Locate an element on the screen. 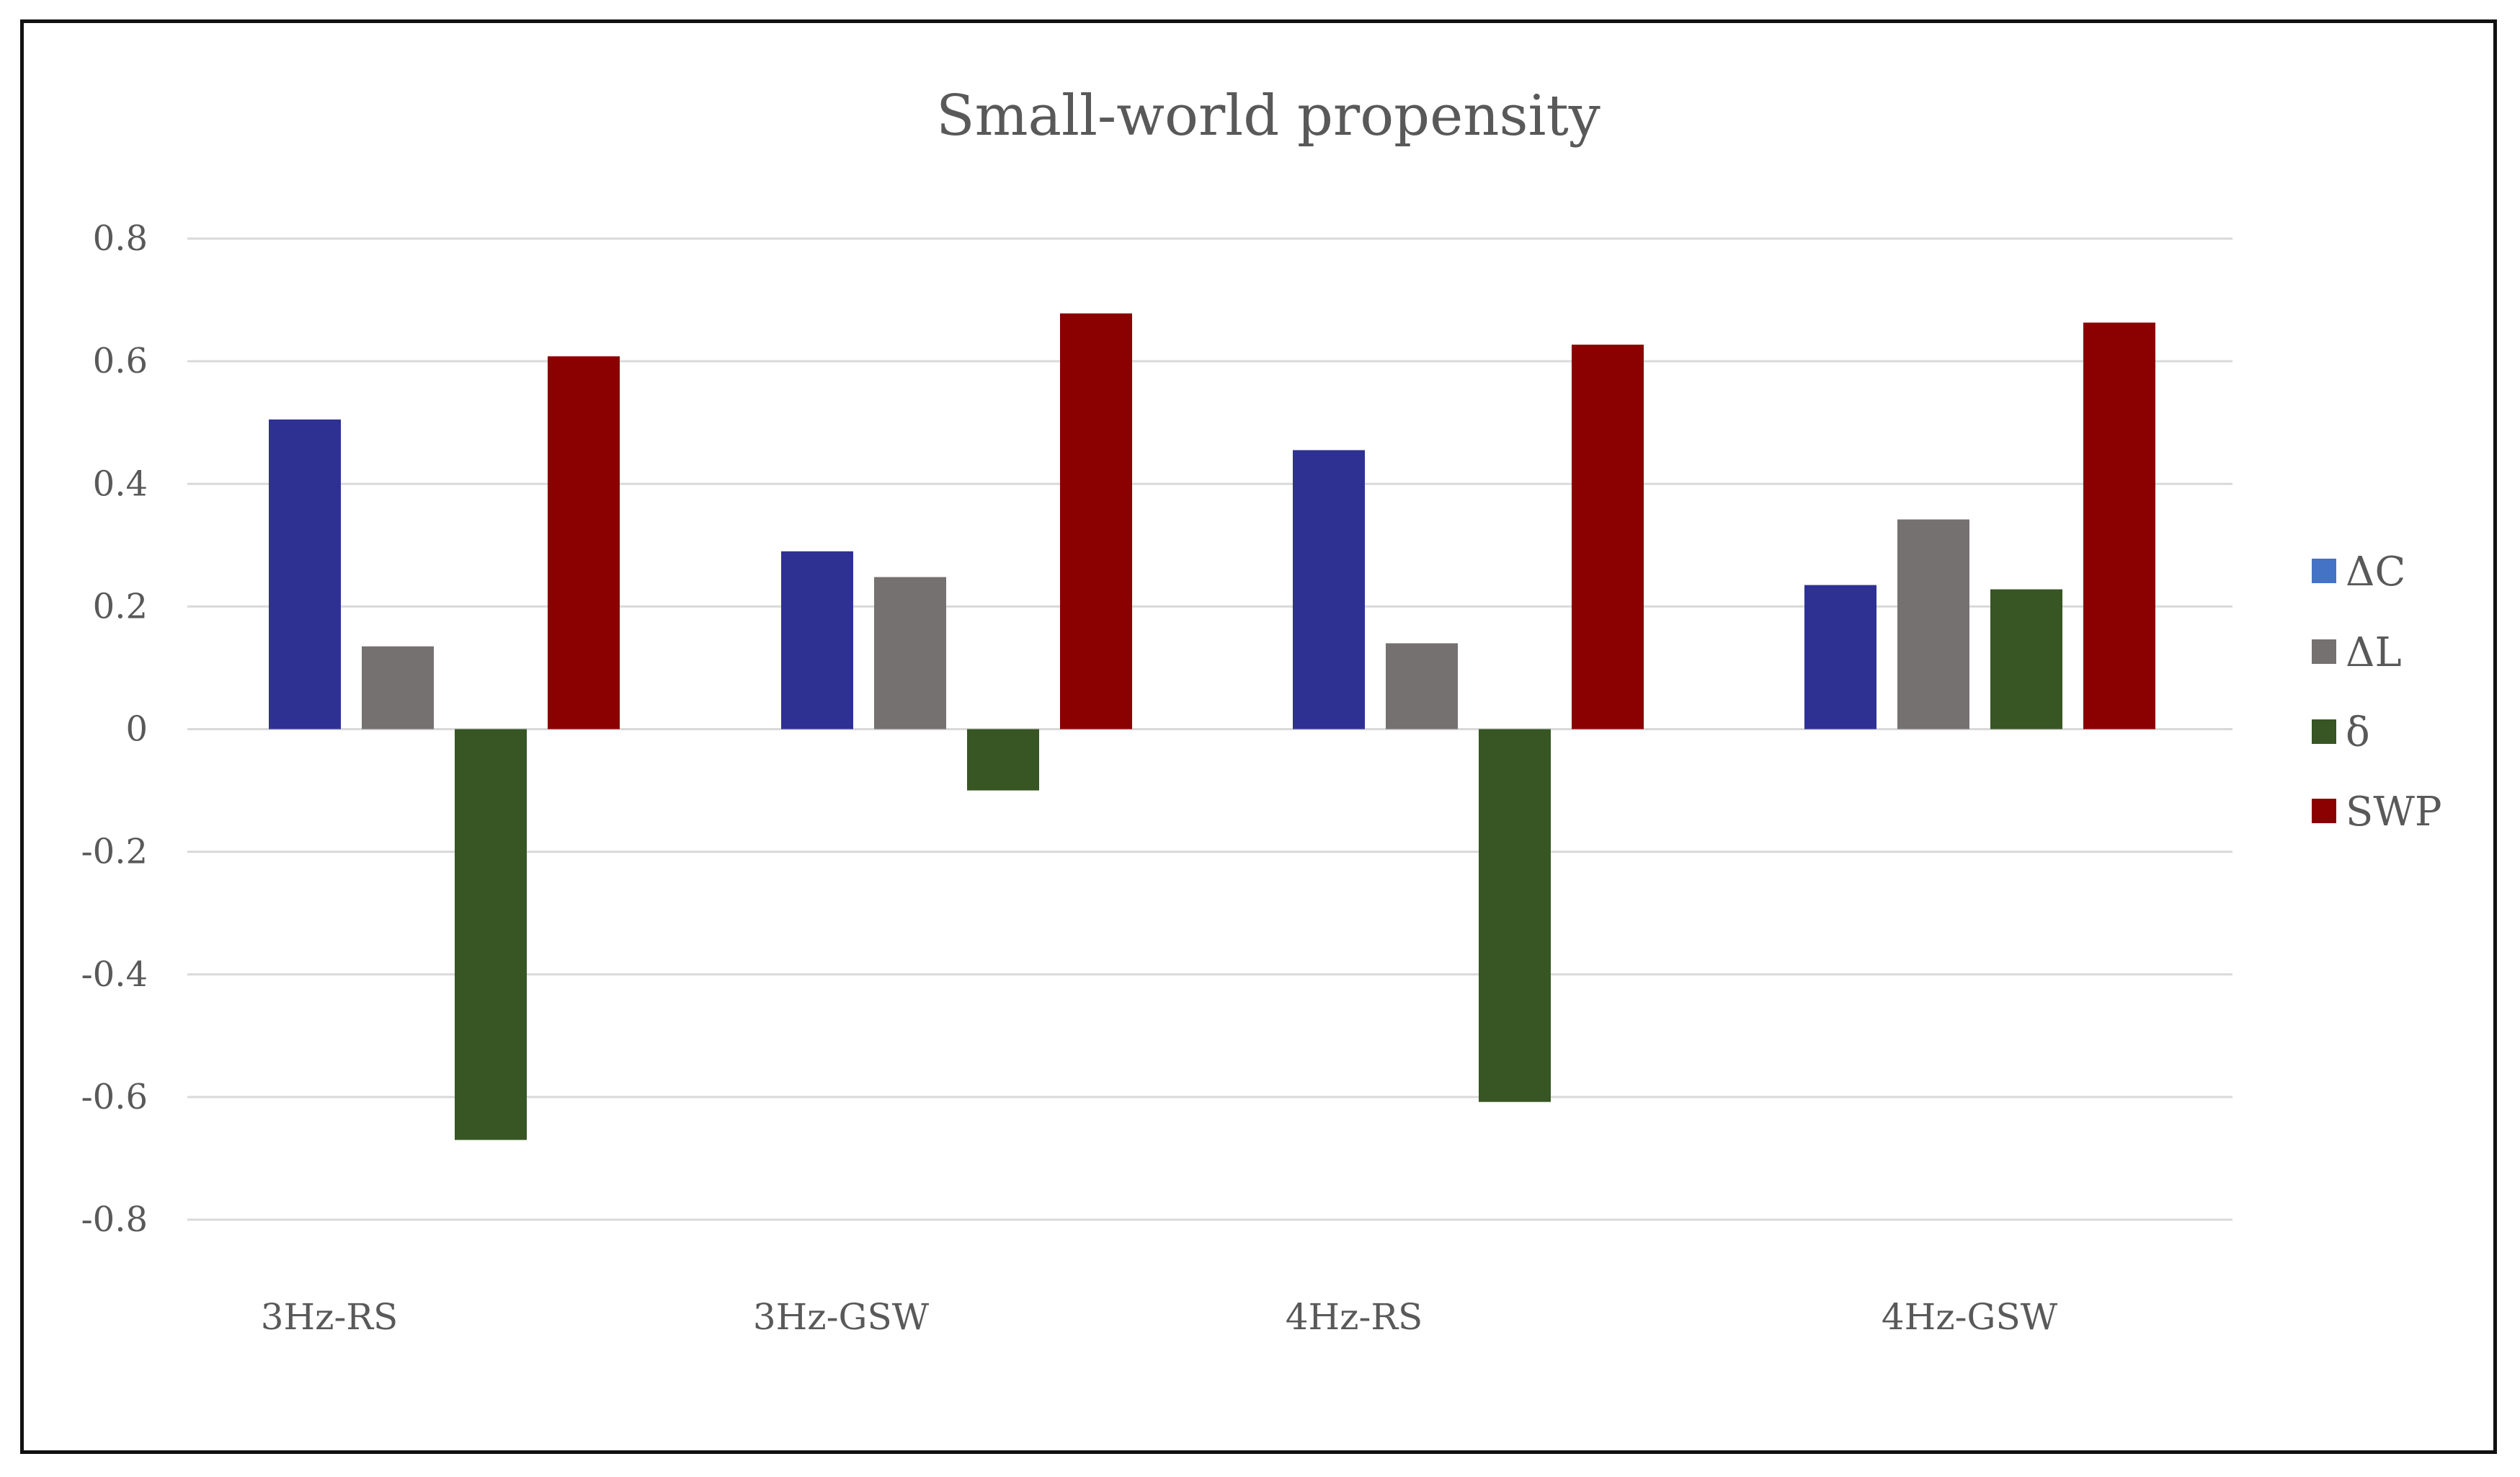  legend-swatch-δ is located at coordinates (2324, 731).